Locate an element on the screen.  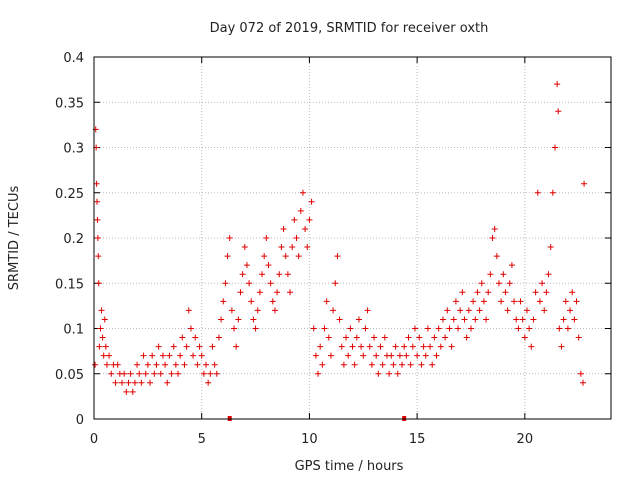
x-axis-label: GPS time / hours is located at coordinates (349, 466).